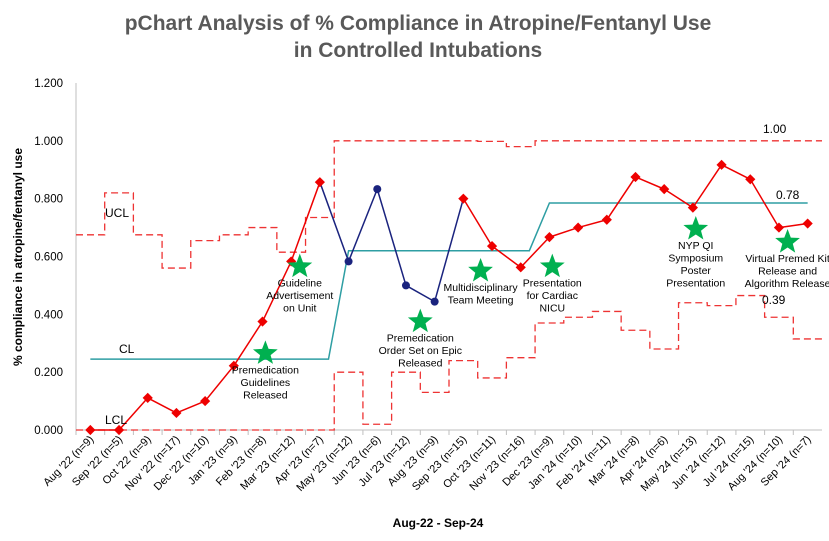 The image size is (829, 541). What do you see at coordinates (695, 259) in the screenshot?
I see `annotation-text: Symposium` at bounding box center [695, 259].